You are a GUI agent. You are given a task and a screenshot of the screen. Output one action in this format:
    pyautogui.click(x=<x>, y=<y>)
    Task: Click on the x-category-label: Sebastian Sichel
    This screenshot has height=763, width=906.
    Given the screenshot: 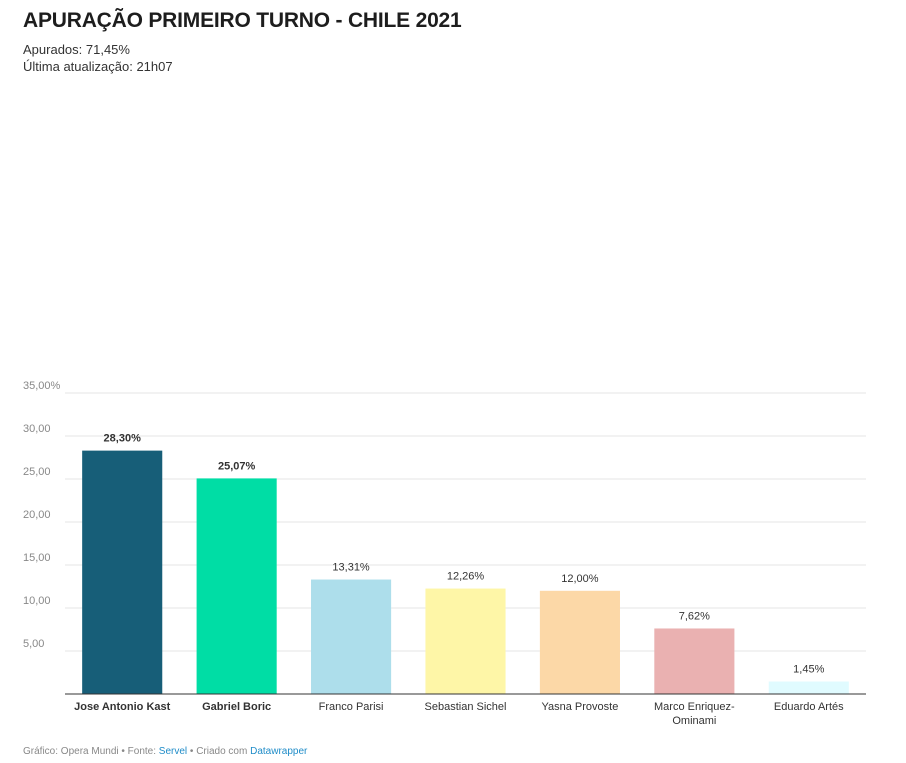 What is the action you would take?
    pyautogui.click(x=466, y=707)
    